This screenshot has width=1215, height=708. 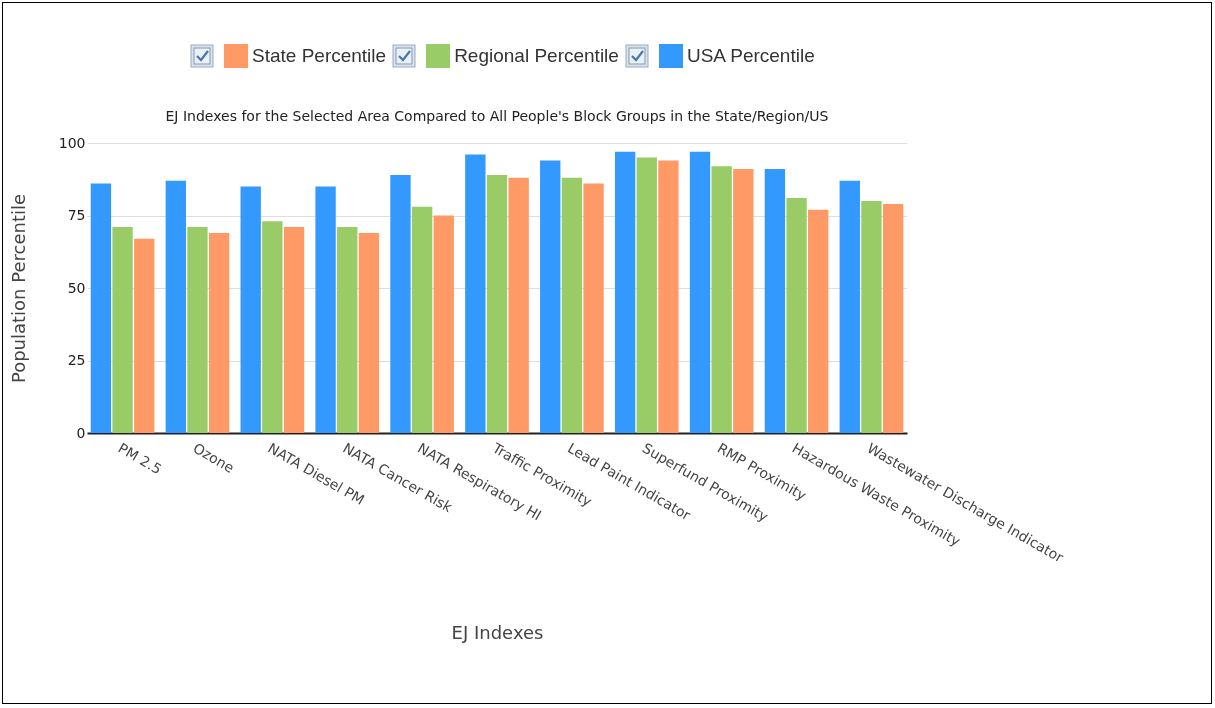 I want to click on y-tick-label: 0, so click(x=81, y=432).